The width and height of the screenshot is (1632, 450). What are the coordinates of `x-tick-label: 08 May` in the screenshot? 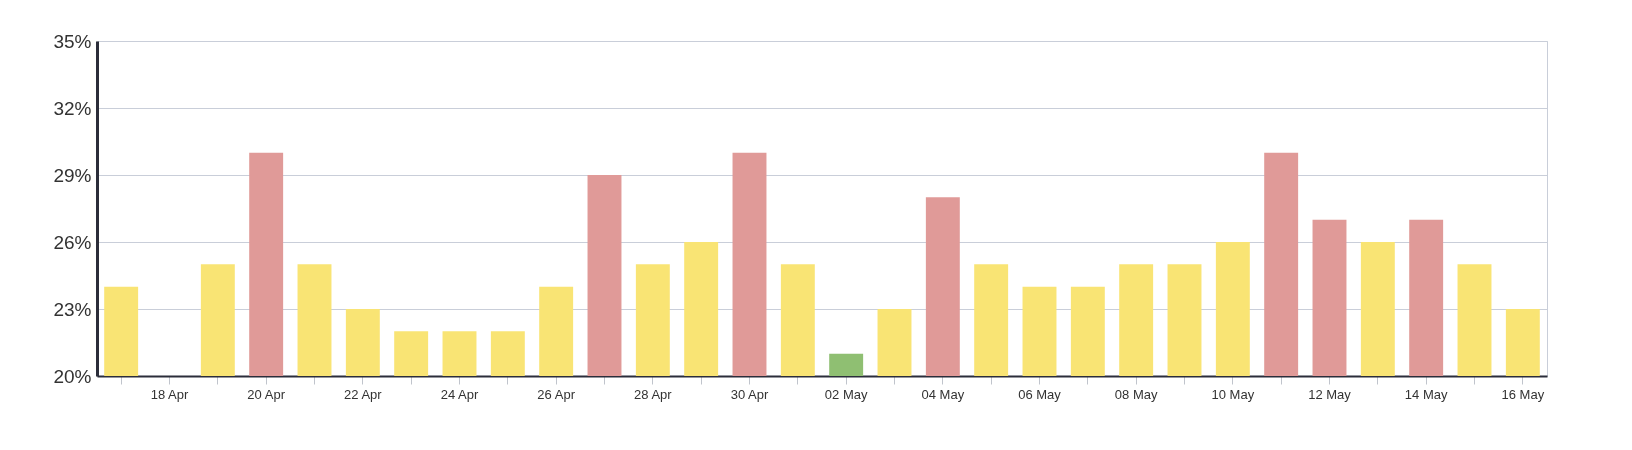 It's located at (1136, 394).